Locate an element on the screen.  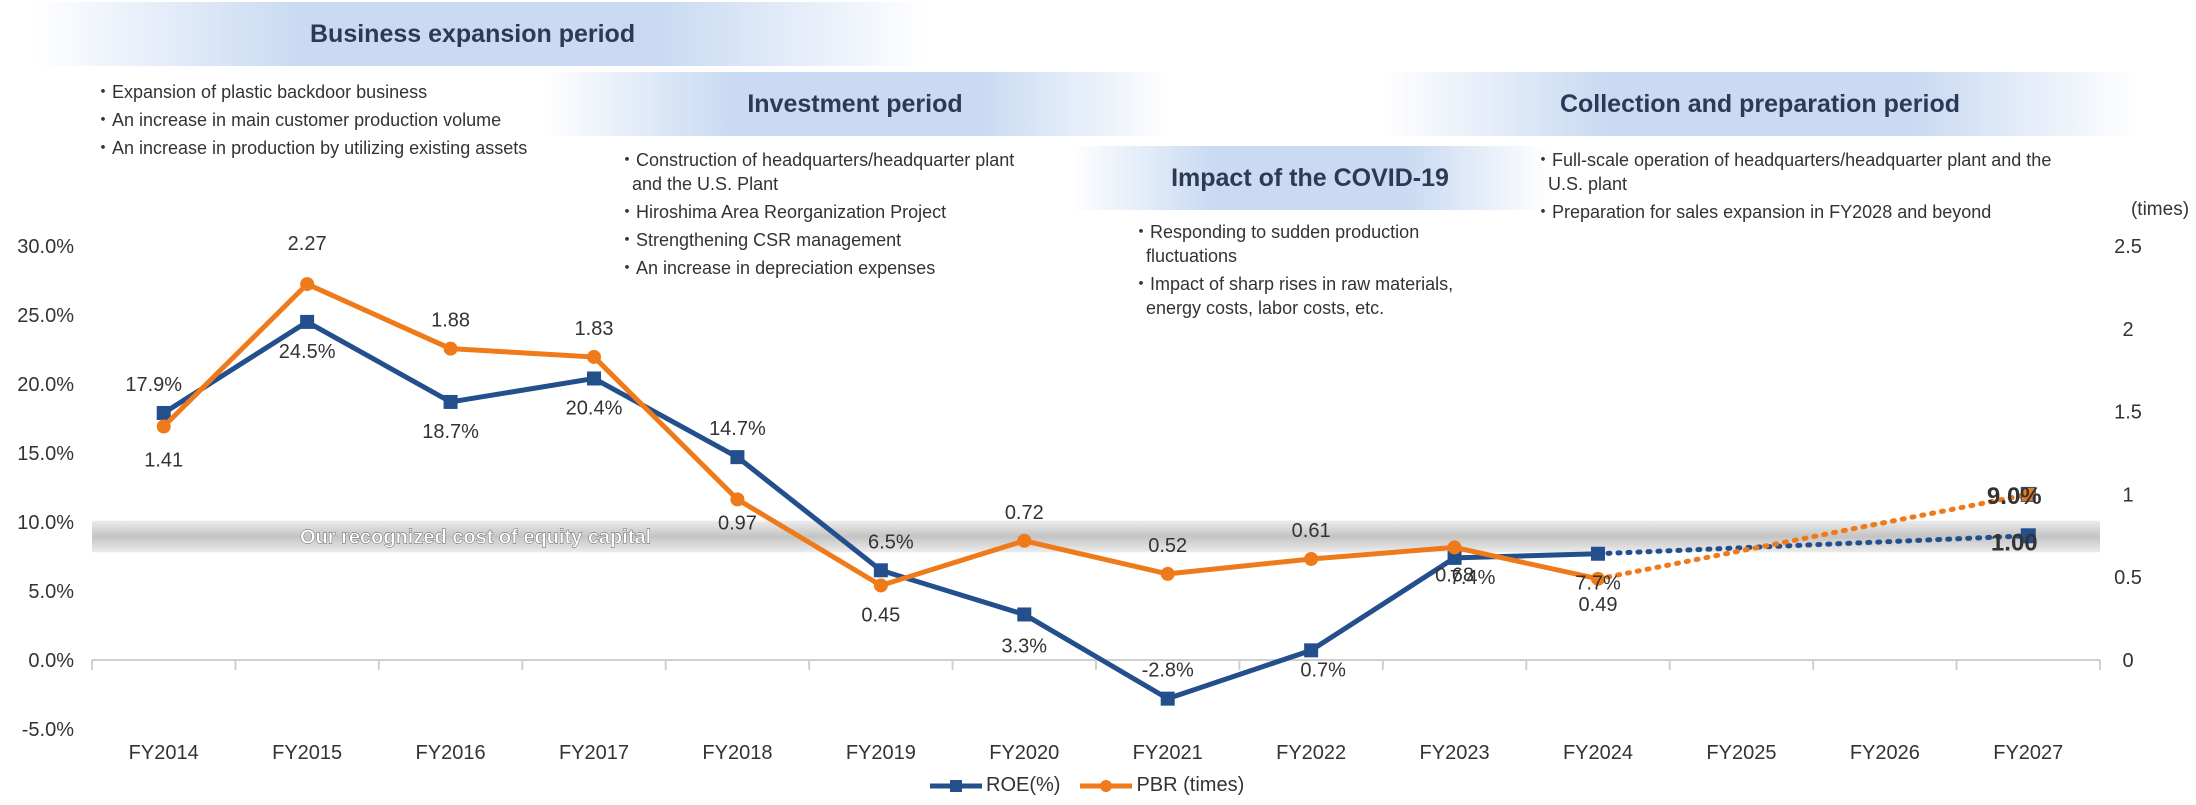
pbr-data-label: 0.72 is located at coordinates (1024, 513).